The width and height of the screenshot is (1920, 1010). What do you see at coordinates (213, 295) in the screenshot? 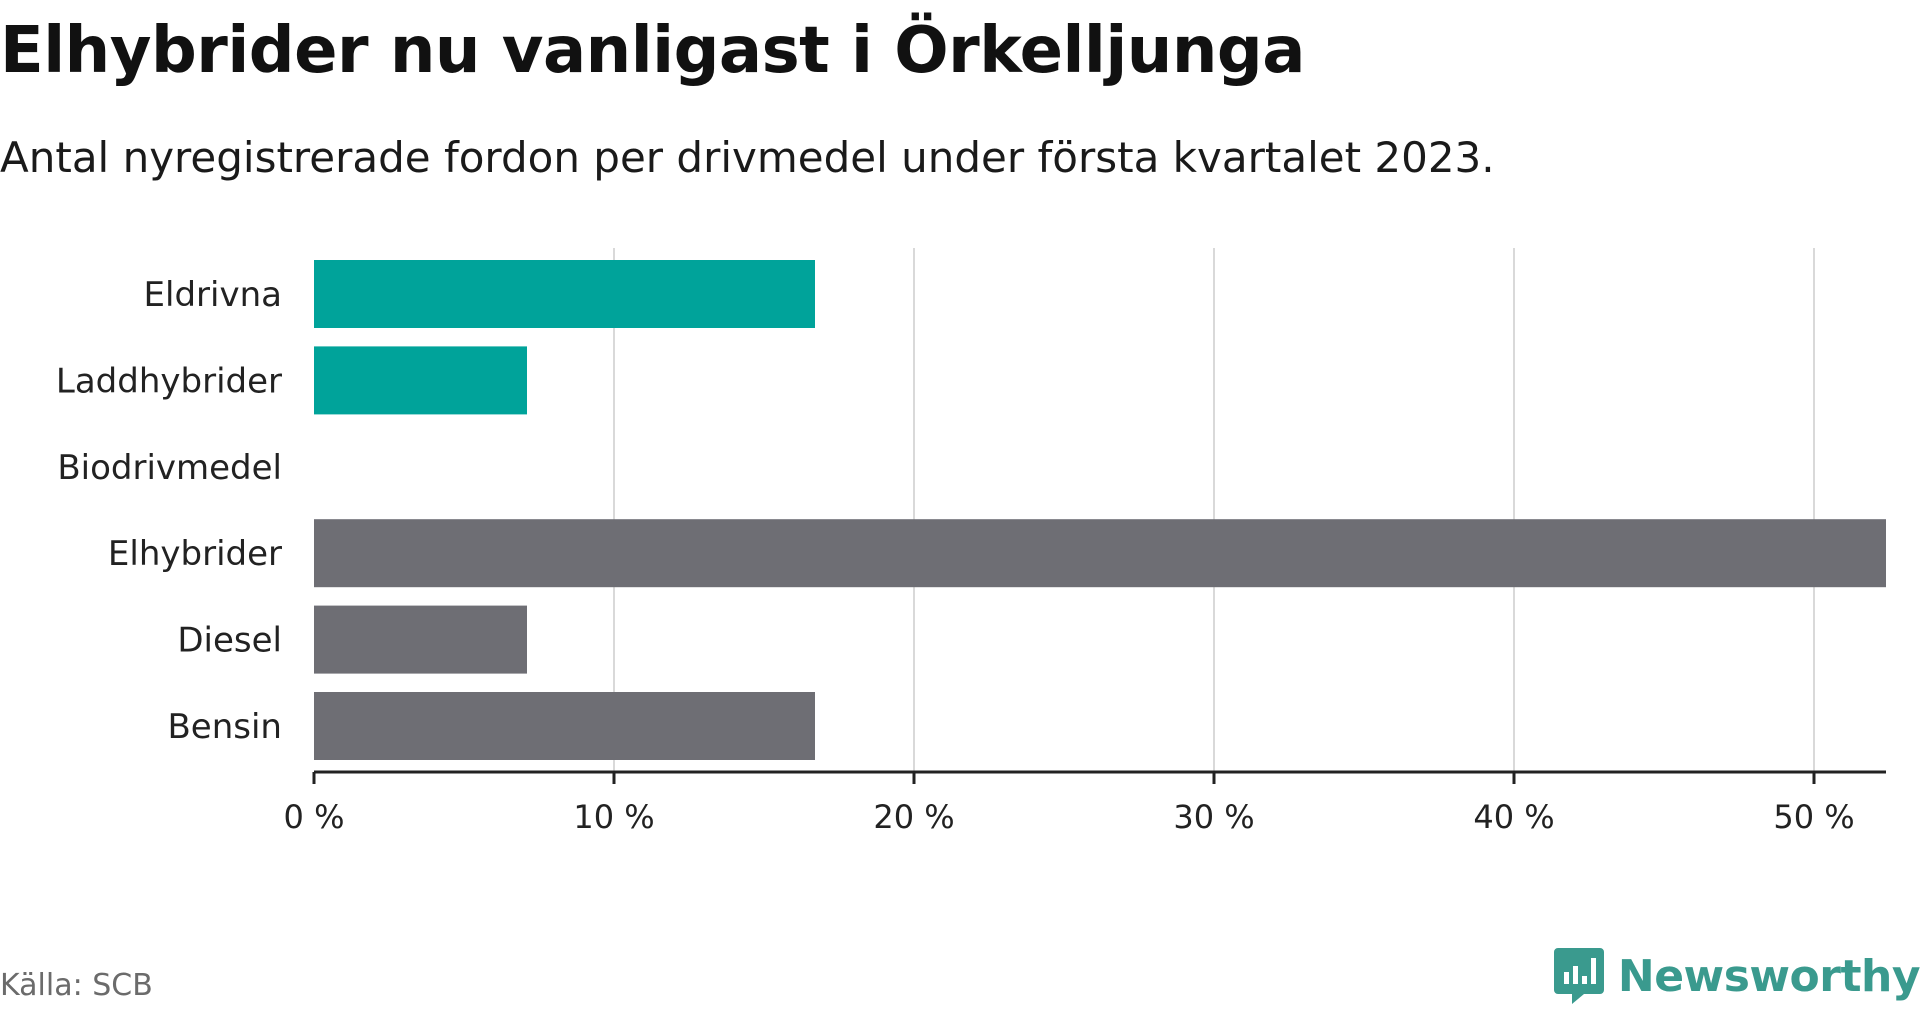
I see `category-label: Eldrivna` at bounding box center [213, 295].